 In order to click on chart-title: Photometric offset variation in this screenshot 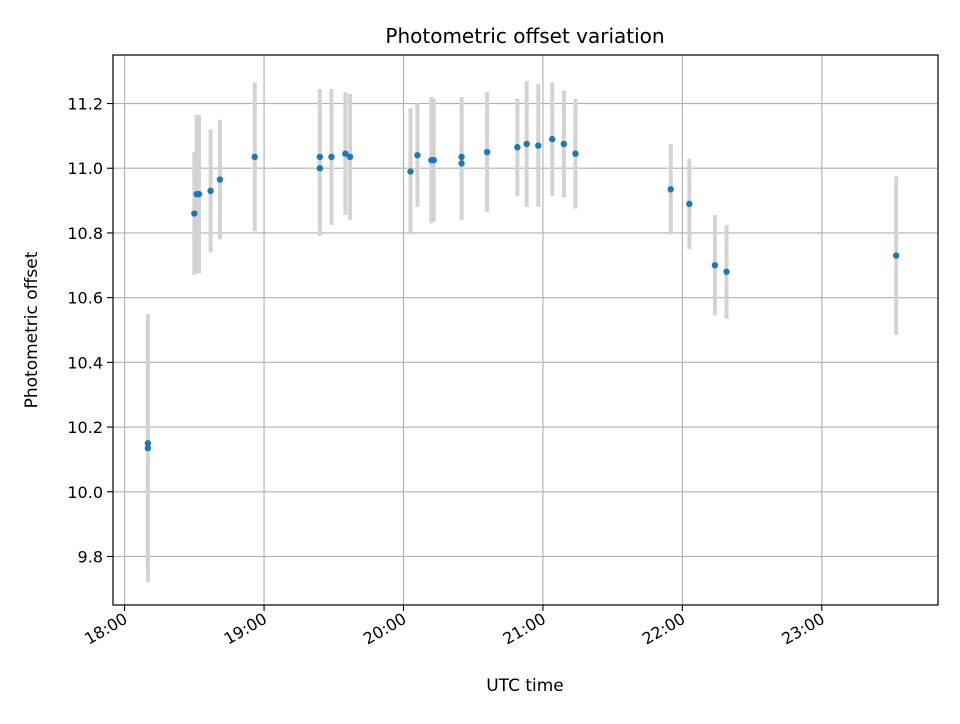, I will do `click(524, 36)`.